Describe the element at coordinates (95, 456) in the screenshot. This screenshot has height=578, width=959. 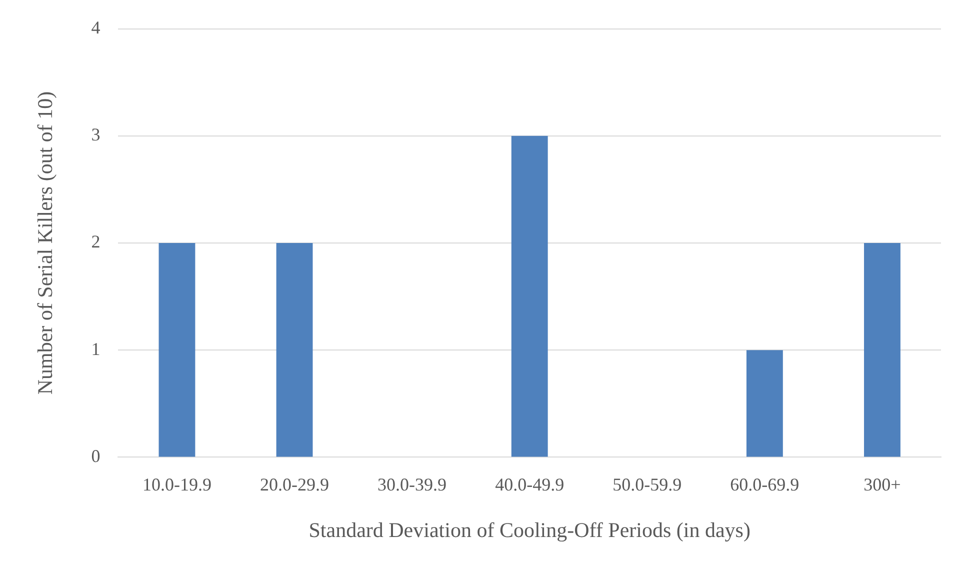
I see `y-tick-label: 0` at that location.